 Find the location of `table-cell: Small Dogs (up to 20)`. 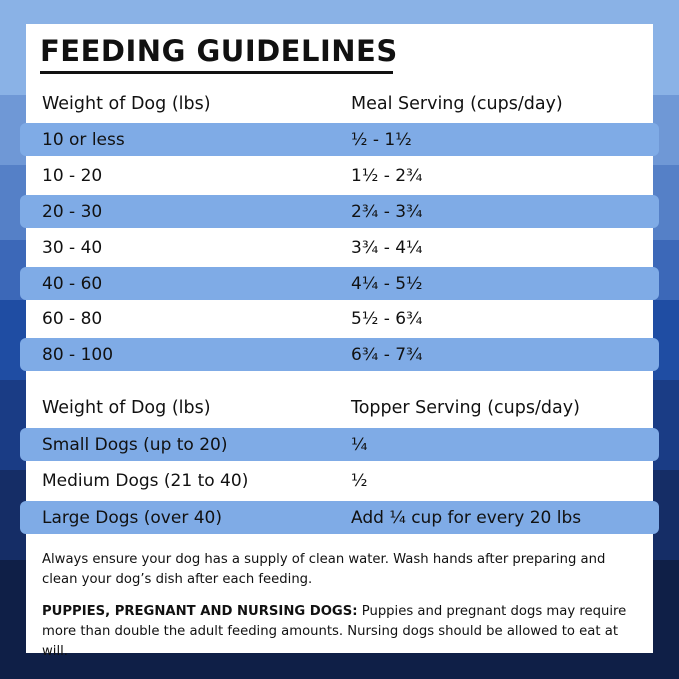

table-cell: Small Dogs (up to 20) is located at coordinates (135, 444).